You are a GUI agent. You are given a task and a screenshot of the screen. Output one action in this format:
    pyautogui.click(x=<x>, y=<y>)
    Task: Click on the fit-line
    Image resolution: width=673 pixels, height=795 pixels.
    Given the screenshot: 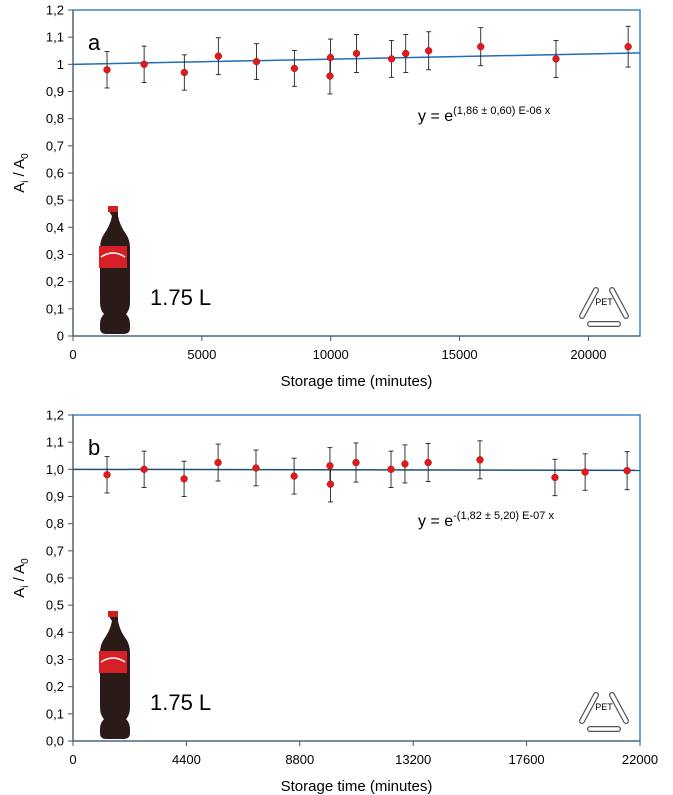 What is the action you would take?
    pyautogui.click(x=356, y=470)
    